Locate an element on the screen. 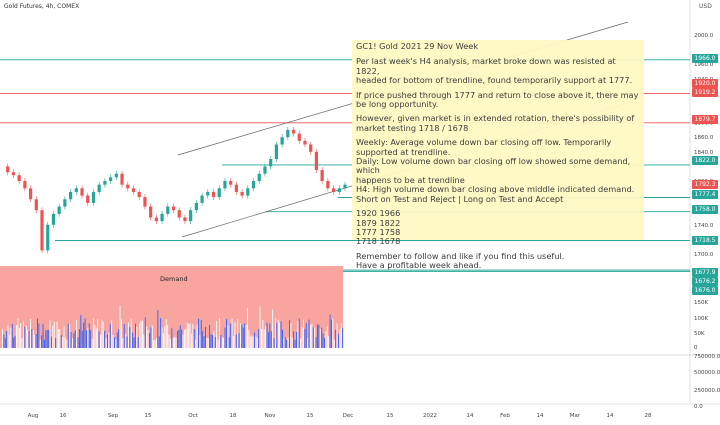 This screenshot has height=425, width=720. volume-tick-label: 500000.0 is located at coordinates (707, 373).